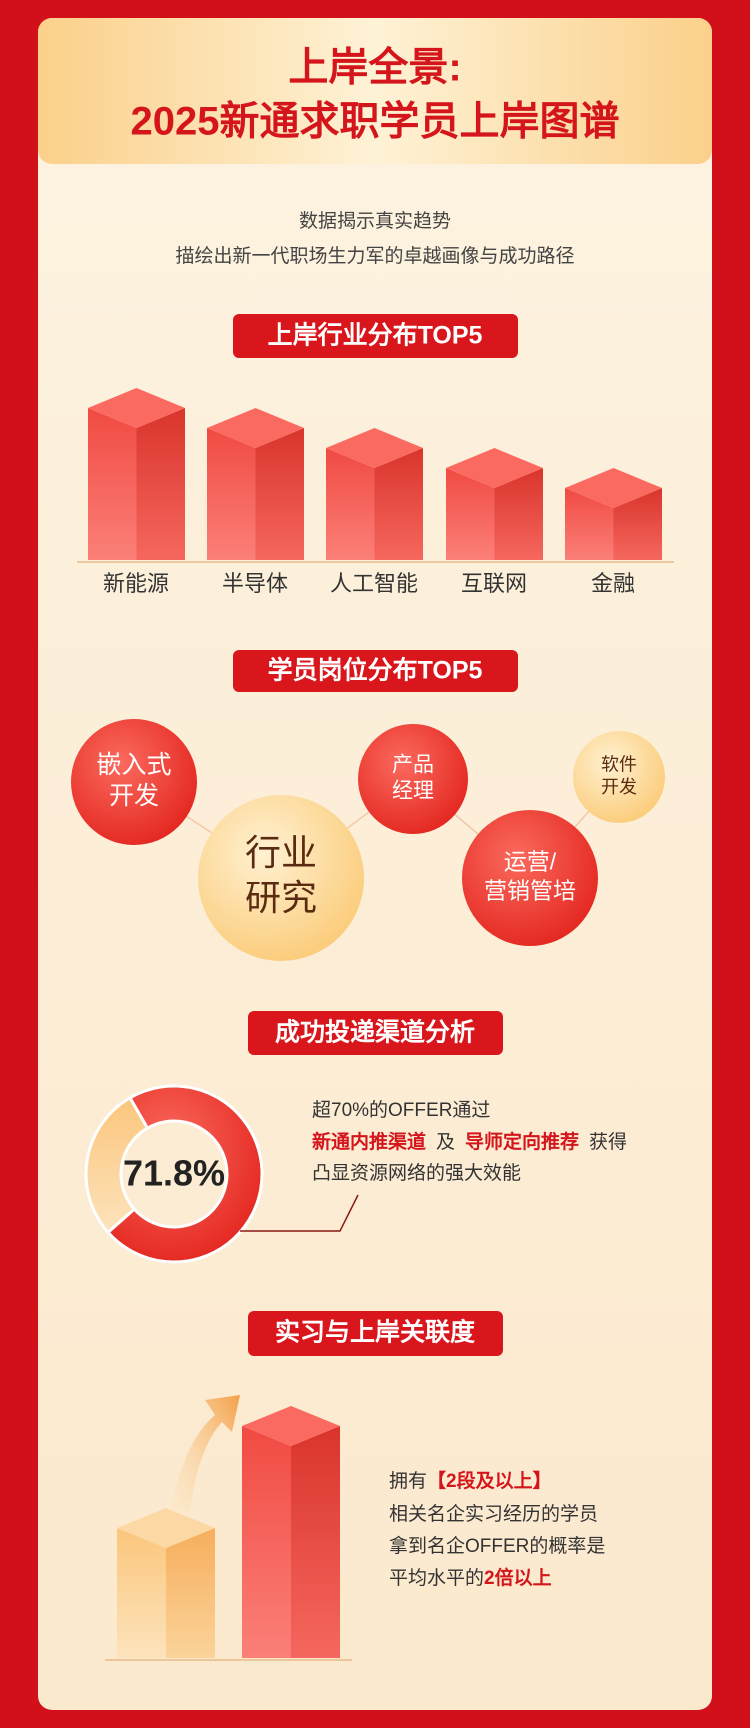  I want to click on title: 上岸全景:, so click(374, 67).